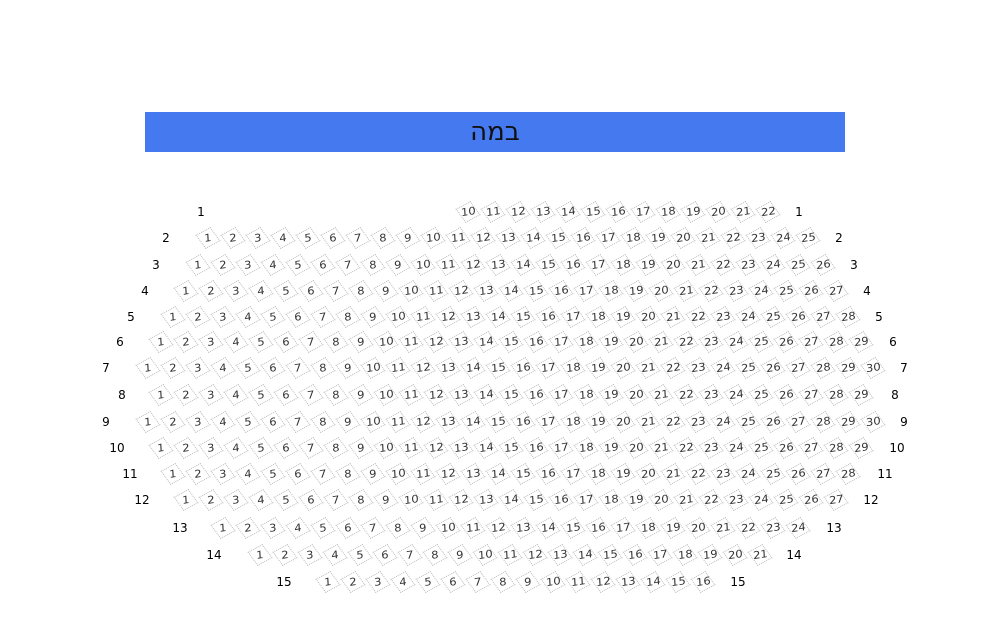 The image size is (1000, 620). Describe the element at coordinates (848, 368) in the screenshot. I see `seat: 29` at that location.